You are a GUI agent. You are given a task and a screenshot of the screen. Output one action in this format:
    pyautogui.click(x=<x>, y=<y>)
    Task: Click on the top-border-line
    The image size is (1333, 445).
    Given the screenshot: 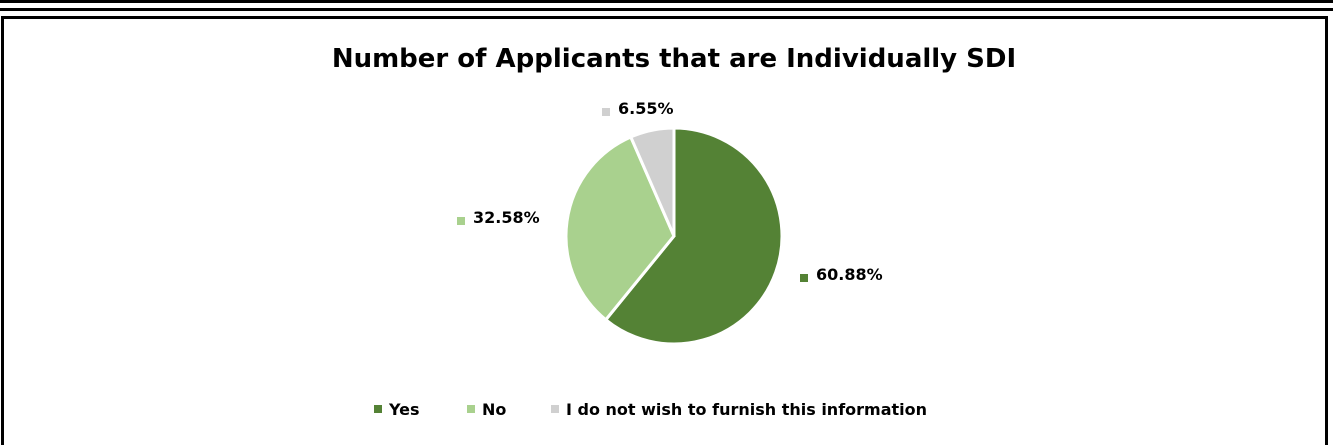 What is the action you would take?
    pyautogui.click(x=666, y=1)
    